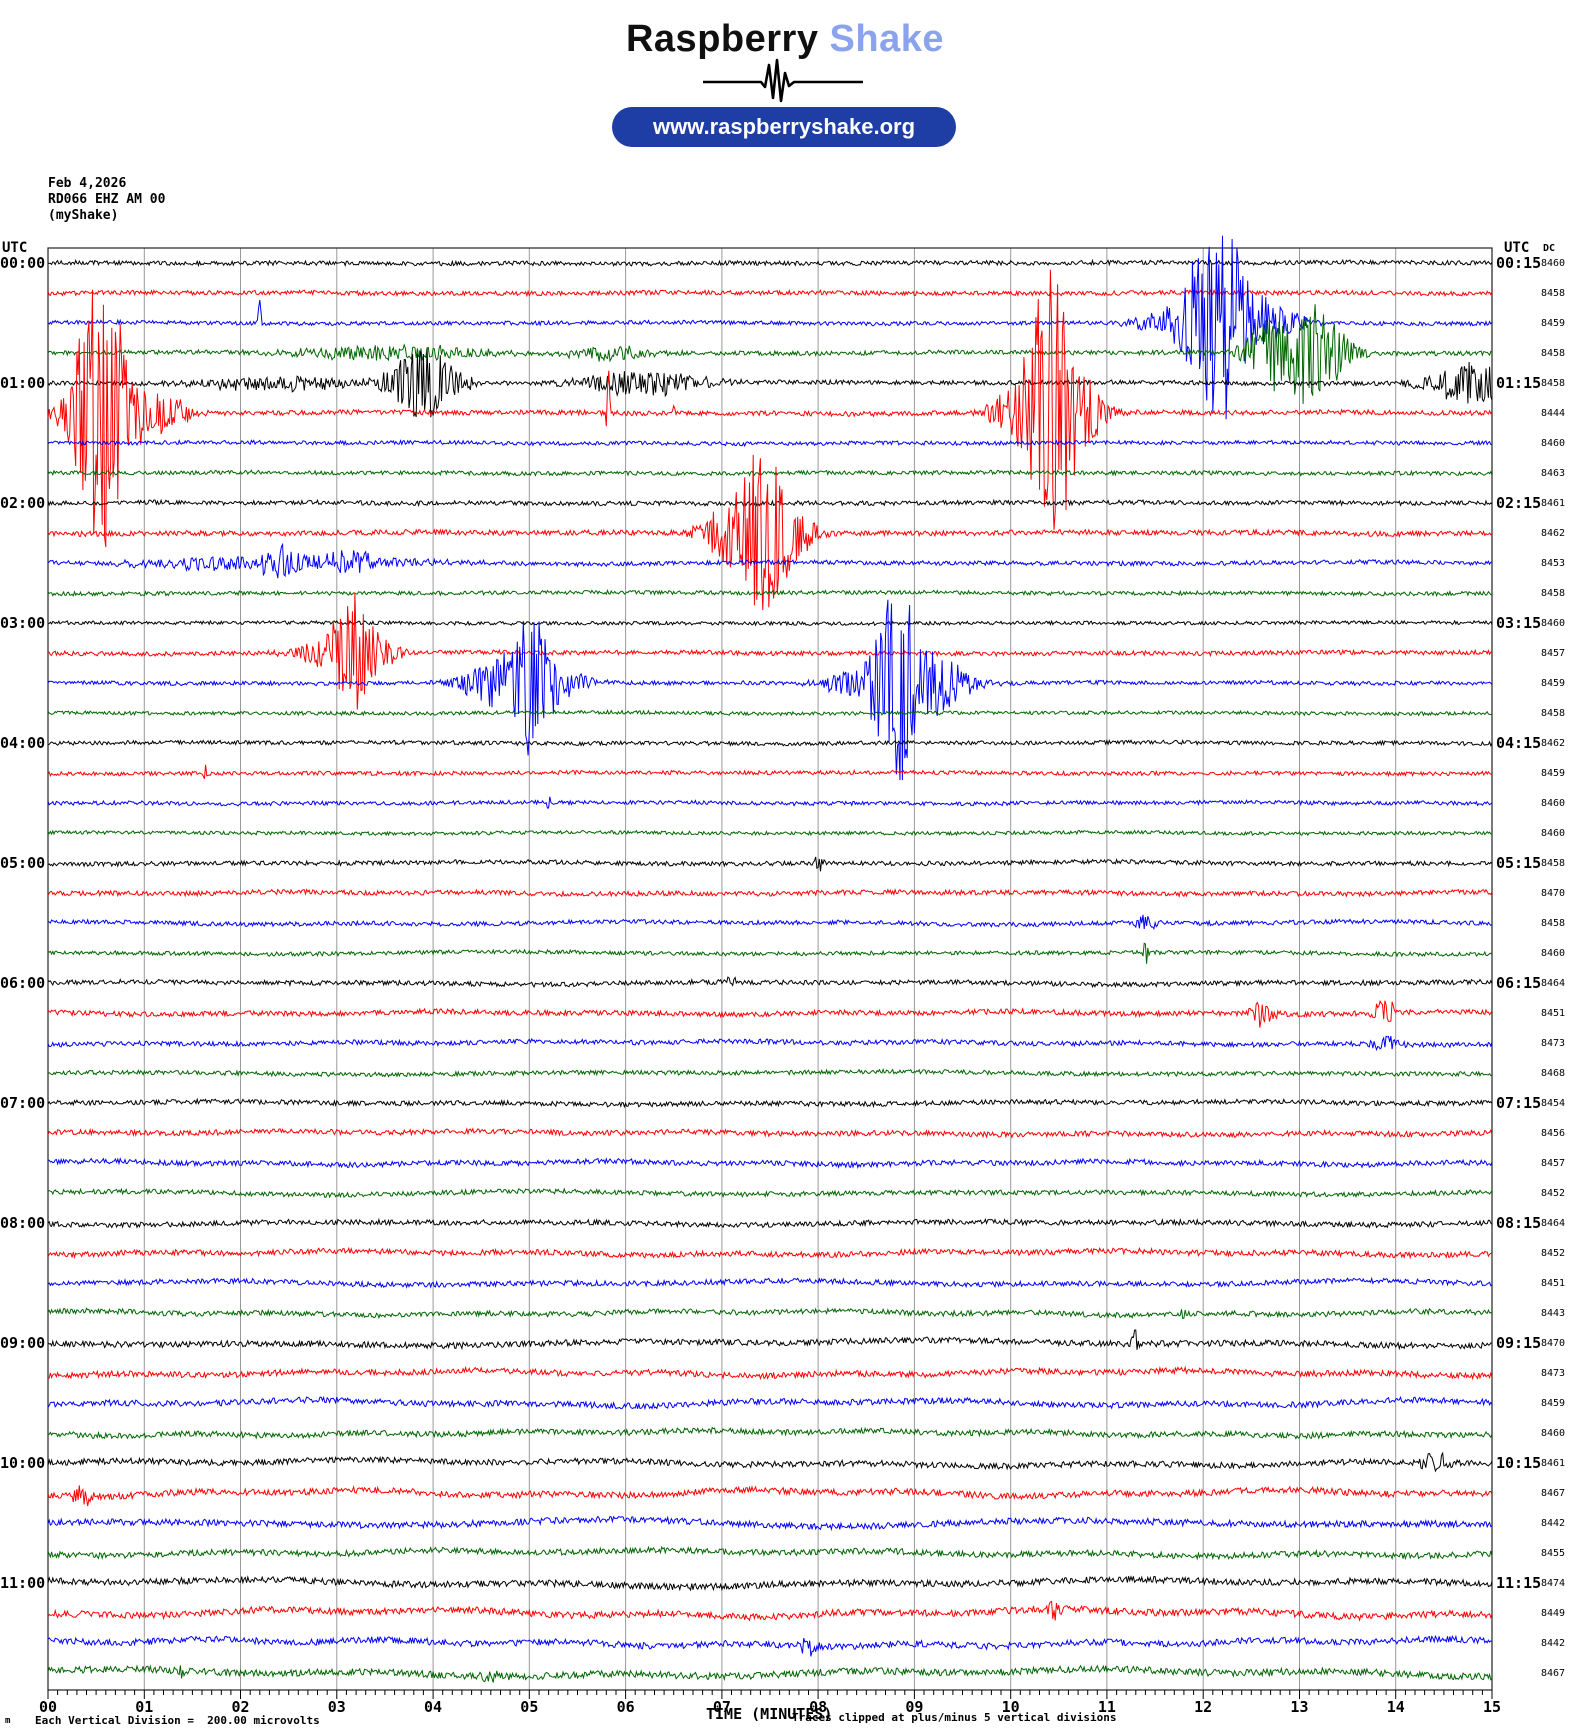  Describe the element at coordinates (1553, 1643) in the screenshot. I see `dc-value: 8442` at that location.